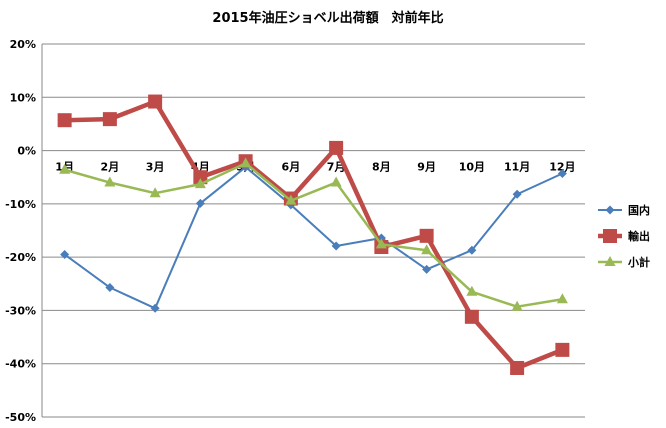 The image size is (666, 428). I want to click on y-tick-label: -10%, so click(20, 204).